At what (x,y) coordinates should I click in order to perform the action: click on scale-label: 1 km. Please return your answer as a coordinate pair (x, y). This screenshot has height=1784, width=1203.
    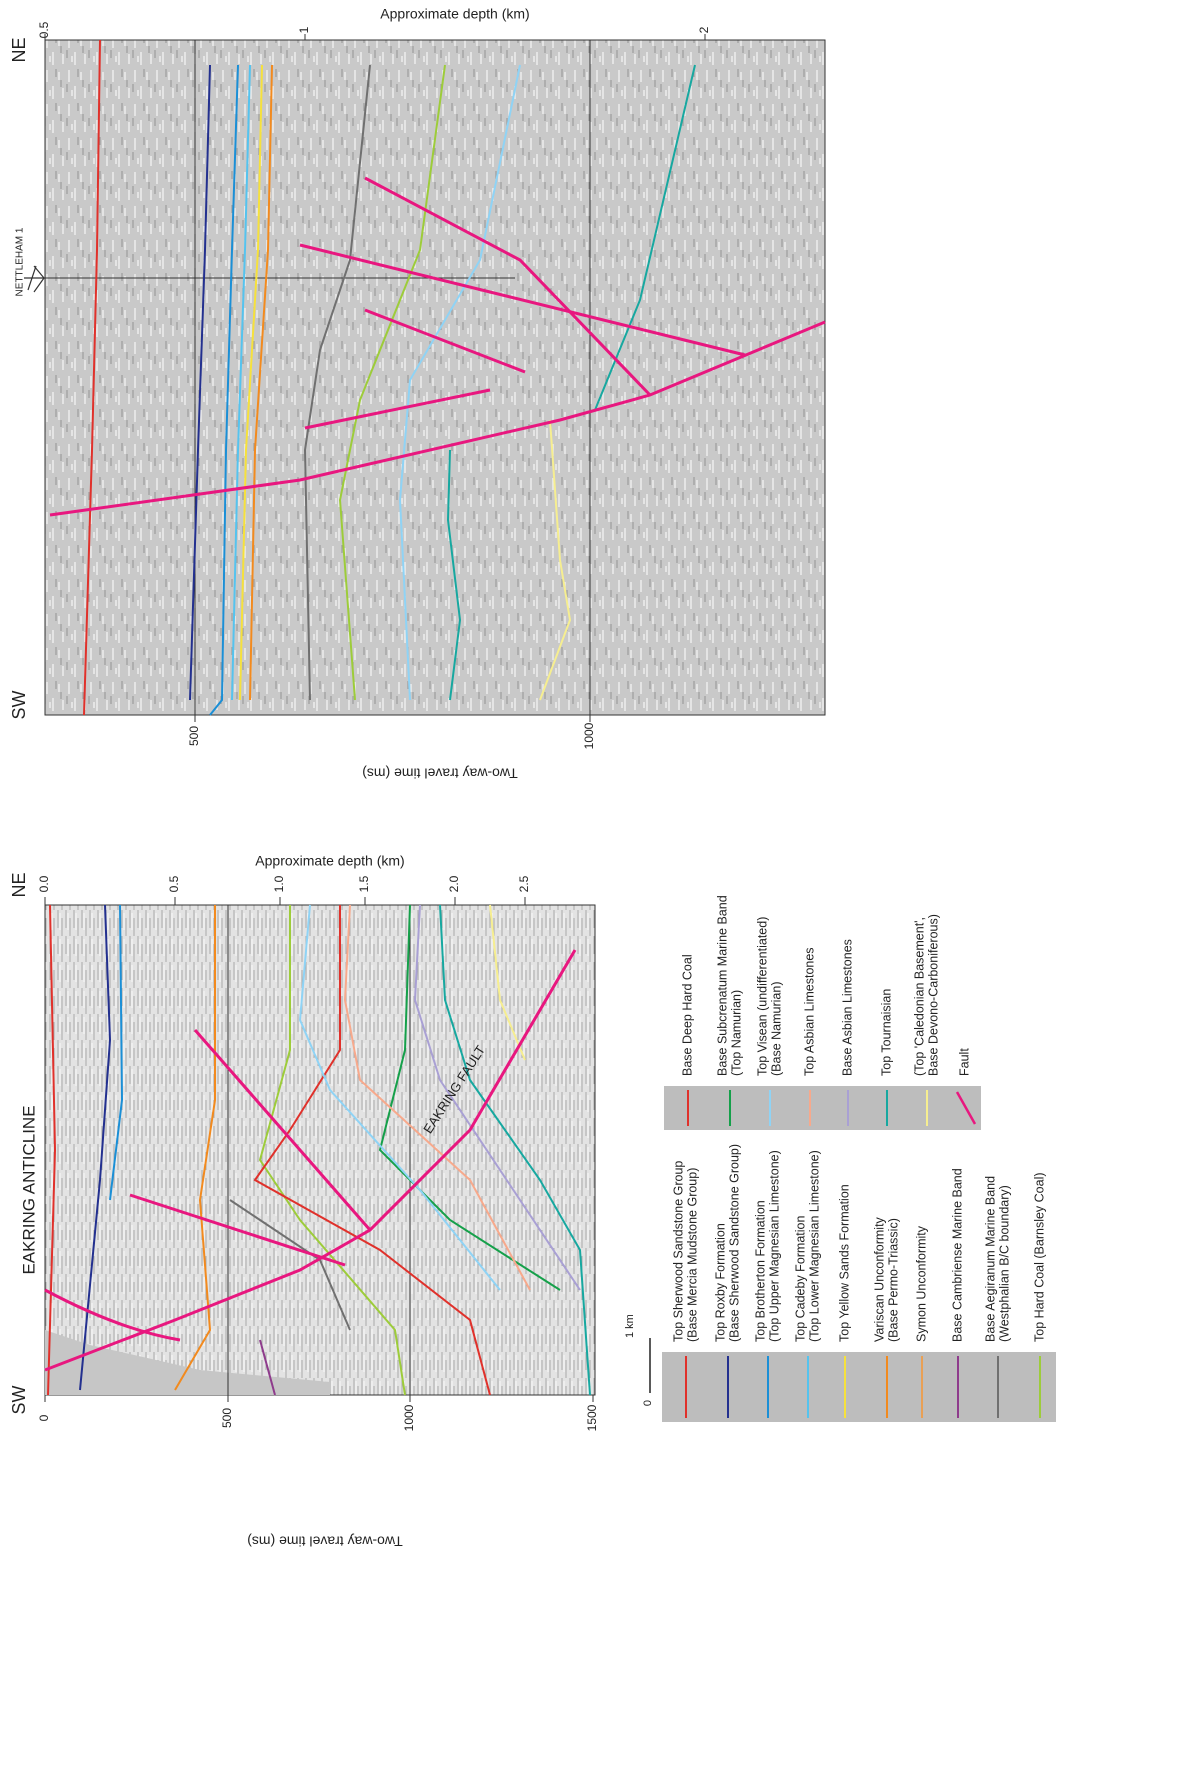
    Looking at the image, I should click on (630, 1326).